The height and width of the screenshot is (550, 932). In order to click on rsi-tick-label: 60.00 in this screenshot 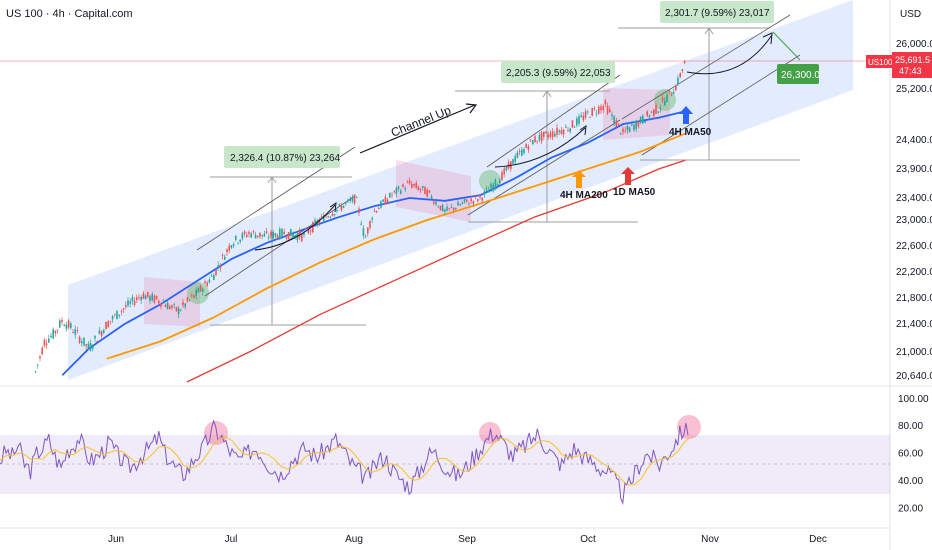, I will do `click(910, 454)`.